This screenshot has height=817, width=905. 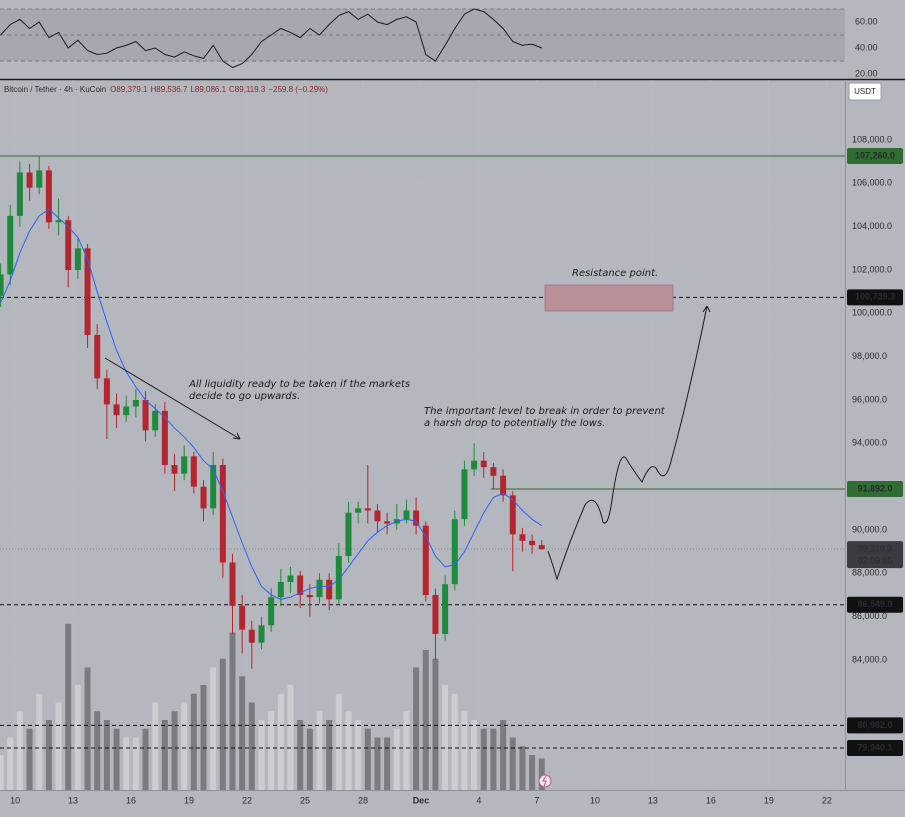 I want to click on y-tick-label: 84,000.0, so click(x=869, y=659).